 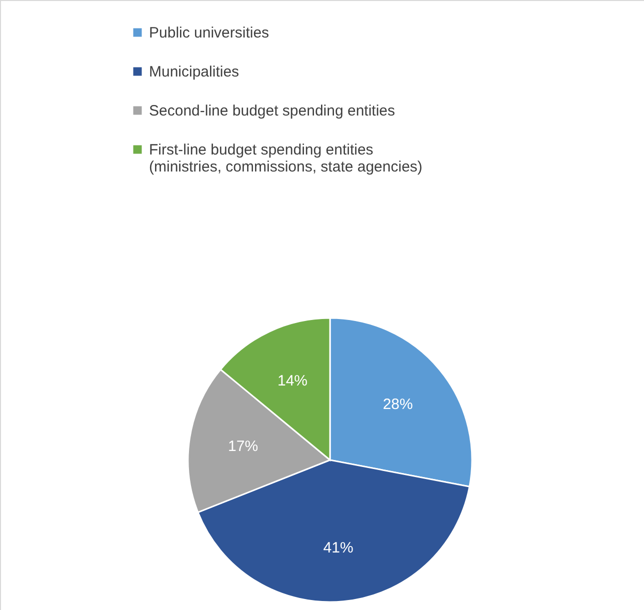 I want to click on data-label: 17%, so click(x=243, y=447).